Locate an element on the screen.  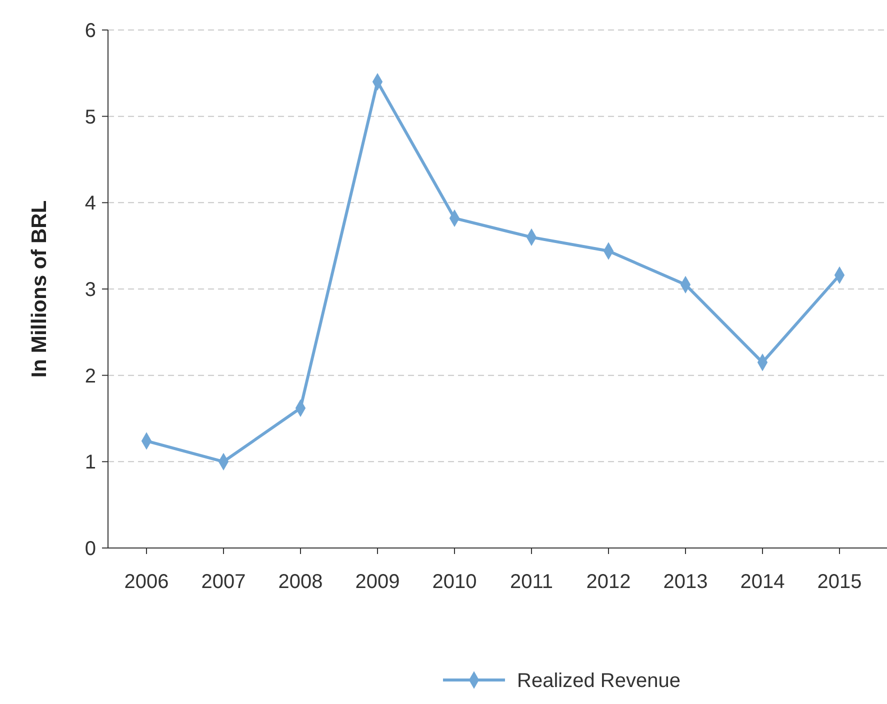
x-tick-label: 2010 is located at coordinates (454, 582).